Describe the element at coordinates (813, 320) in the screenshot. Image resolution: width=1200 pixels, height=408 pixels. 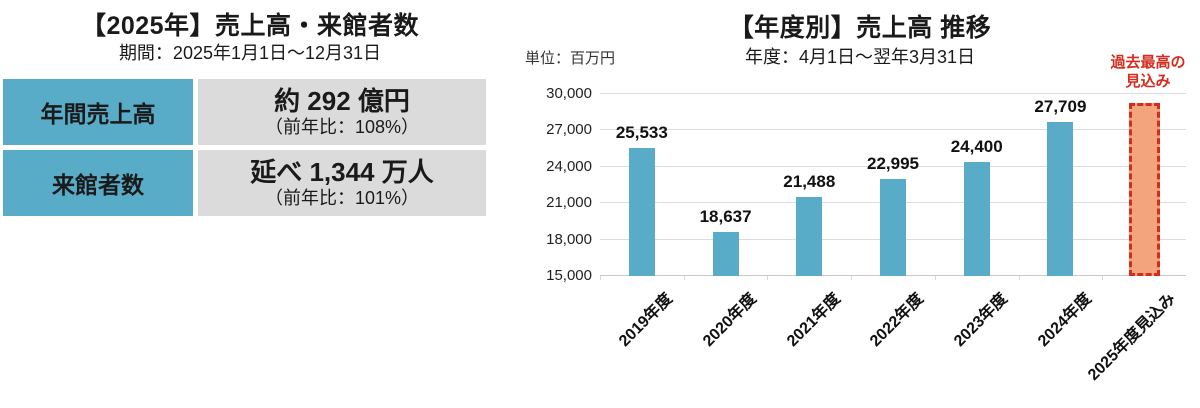
I see `x-axis-label: 2021年度` at that location.